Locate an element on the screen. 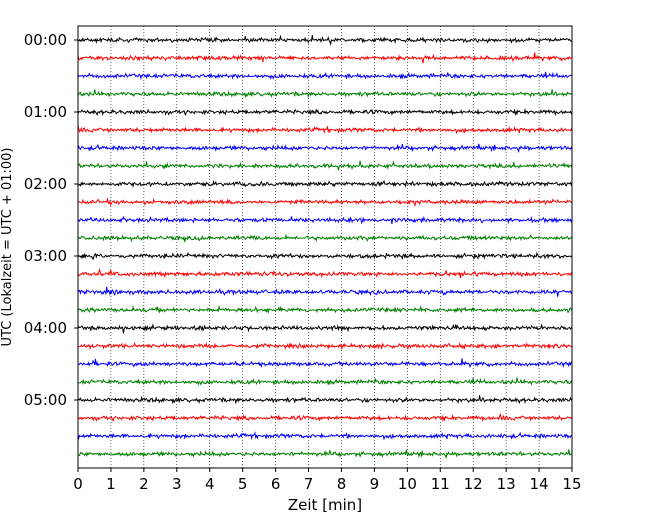 The image size is (650, 520). x-tick-label-14: 14 is located at coordinates (539, 484).